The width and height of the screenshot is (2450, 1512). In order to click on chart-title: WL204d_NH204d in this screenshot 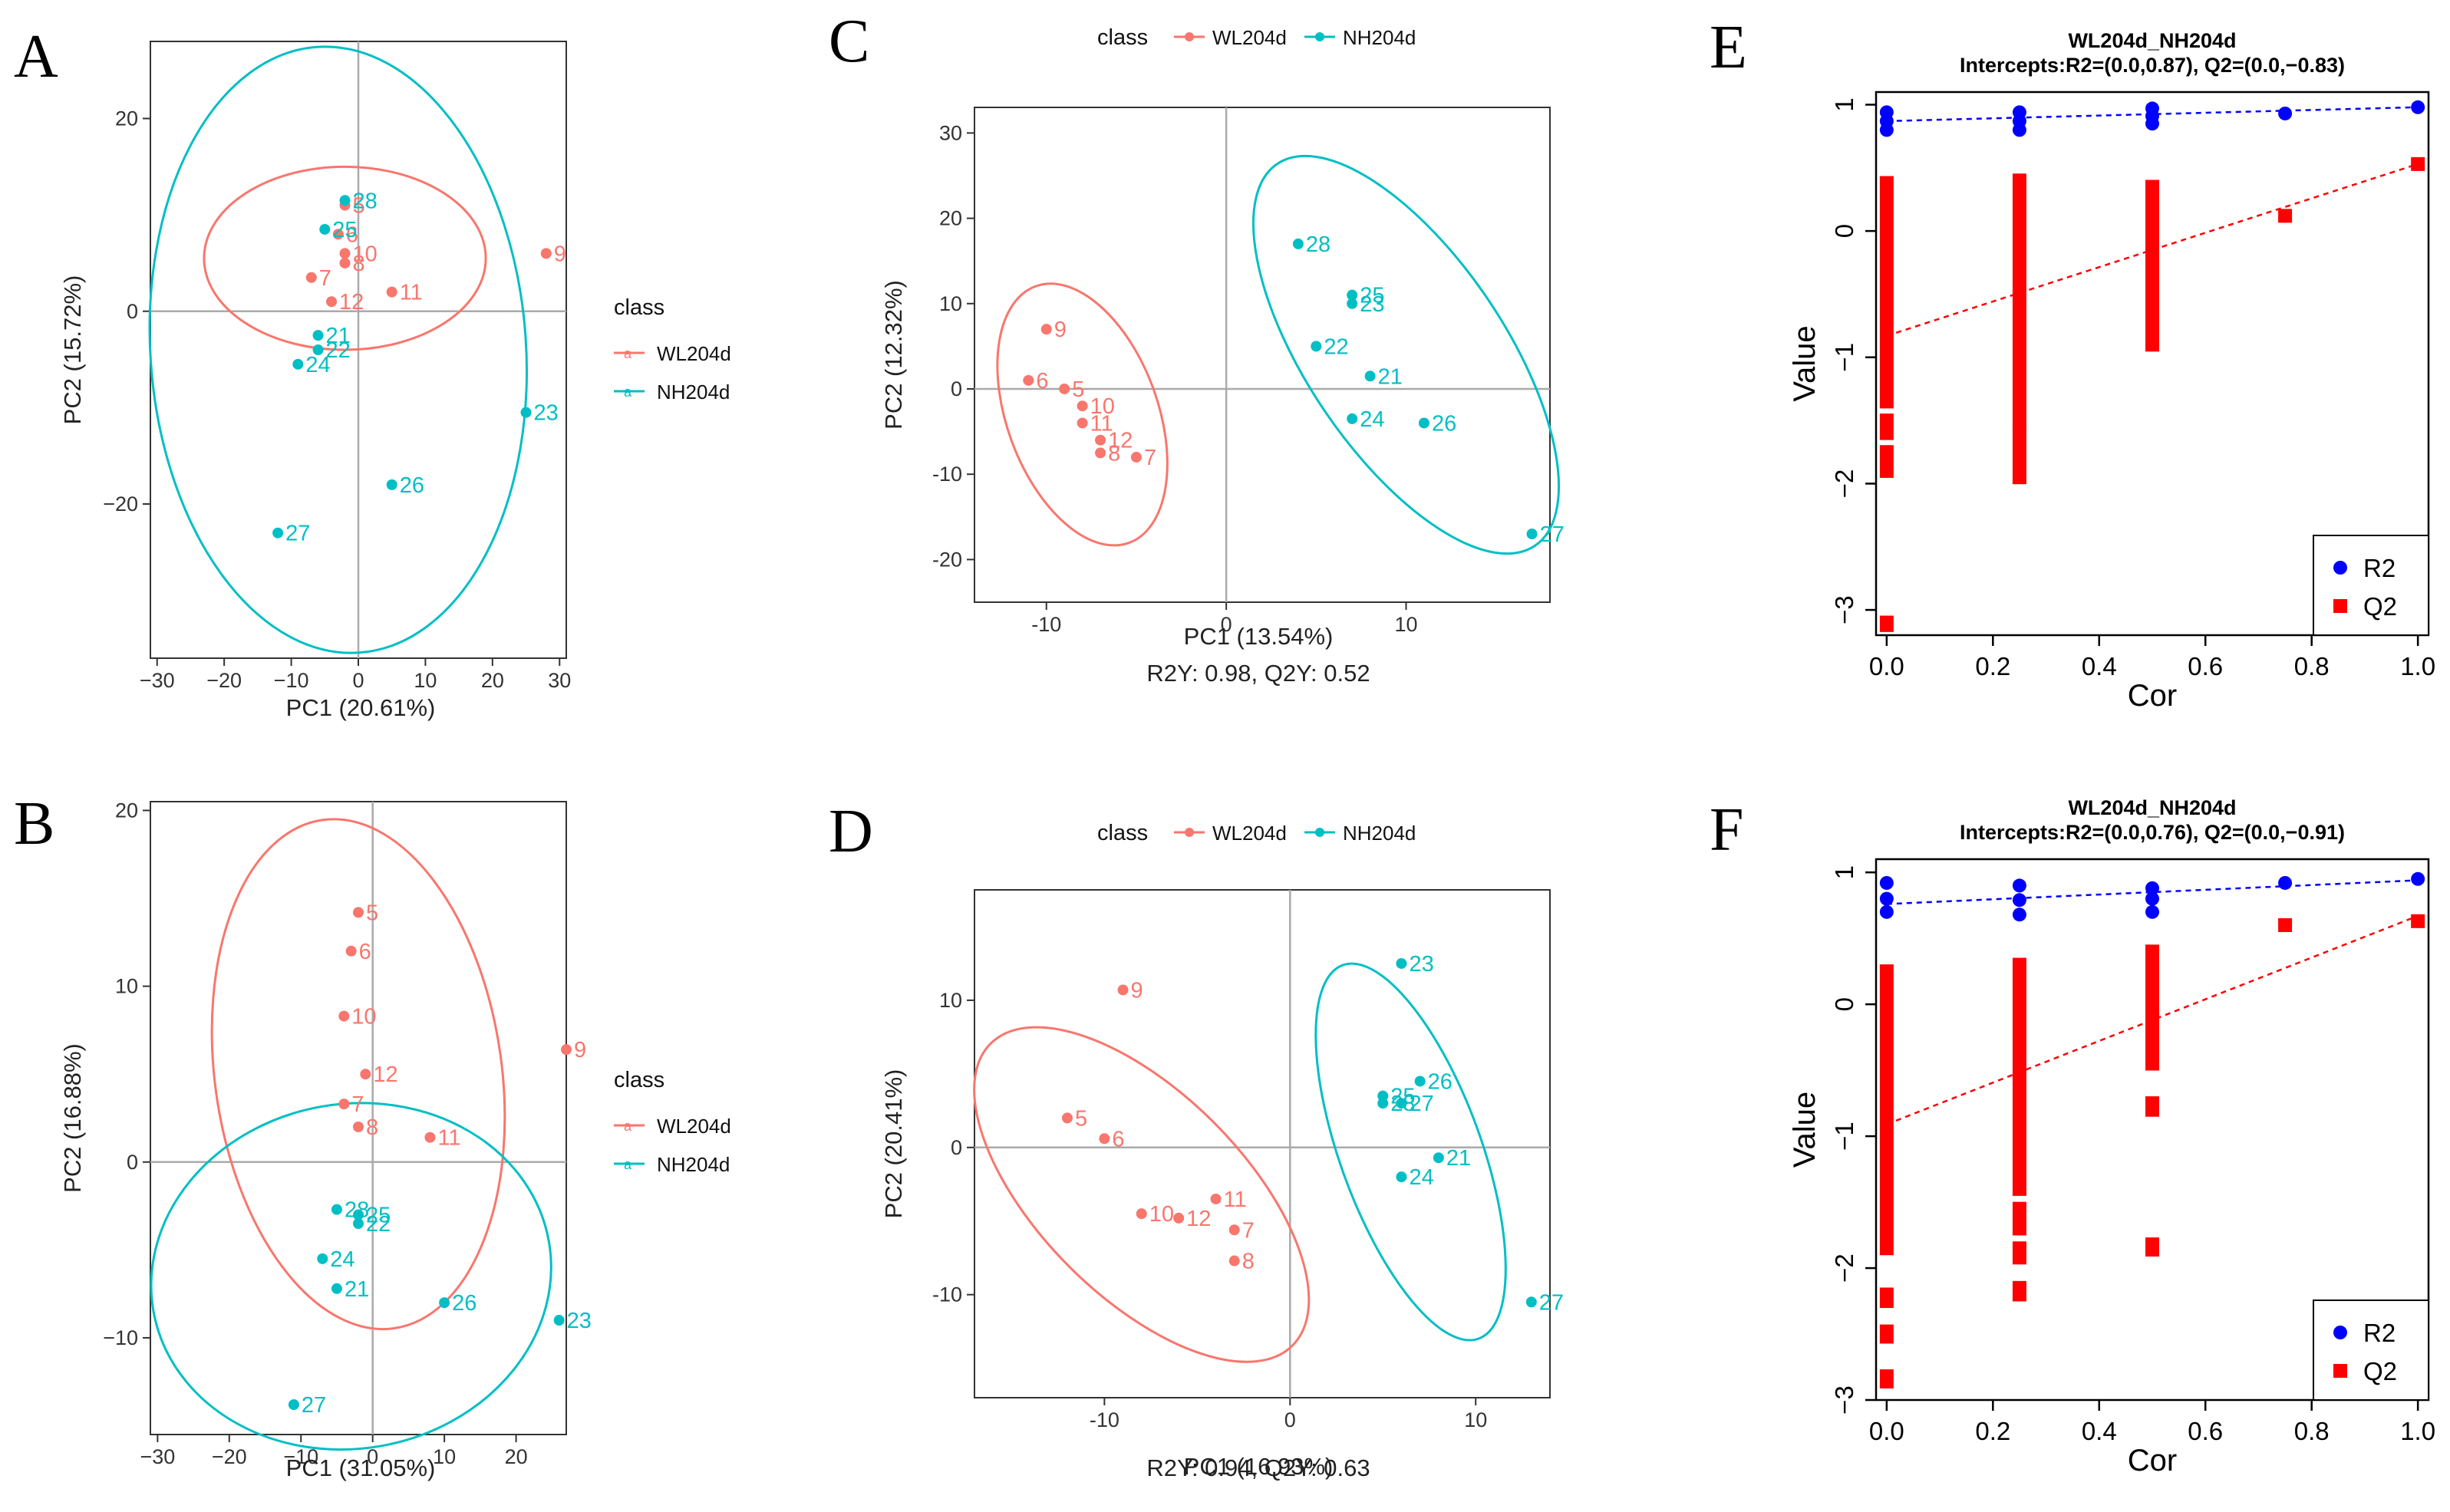, I will do `click(2152, 40)`.